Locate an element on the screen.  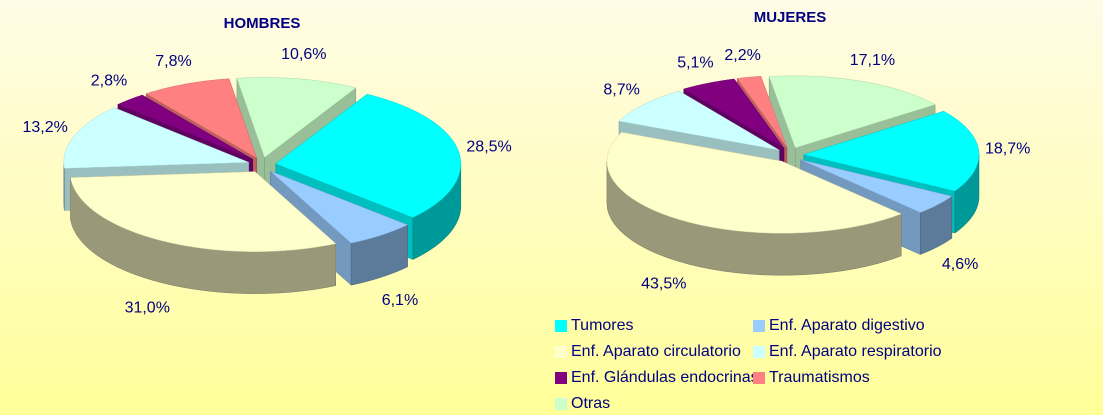
legend-label: Enf. Glándulas endocrinas is located at coordinates (665, 377).